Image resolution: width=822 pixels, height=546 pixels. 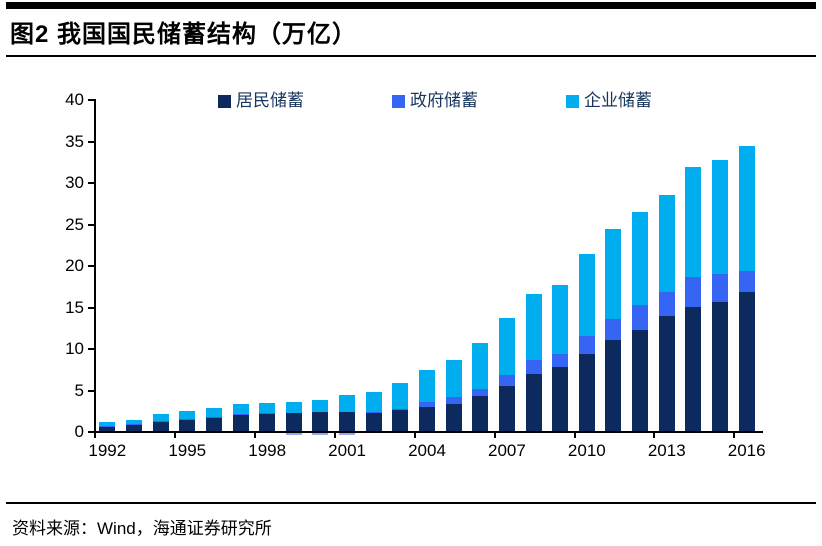 What do you see at coordinates (74, 141) in the screenshot?
I see `y-axis-label: 35` at bounding box center [74, 141].